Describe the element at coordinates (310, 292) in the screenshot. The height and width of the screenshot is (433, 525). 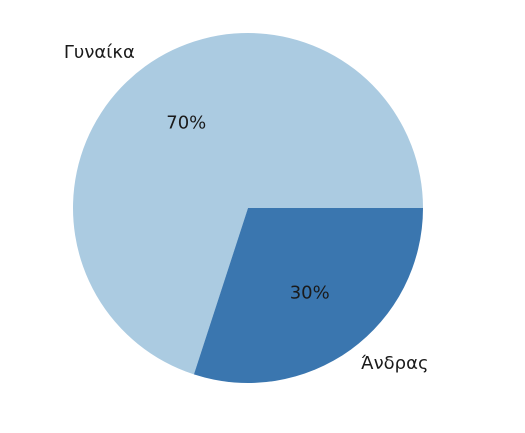
I see `pie-pct-label-1: 30%` at that location.